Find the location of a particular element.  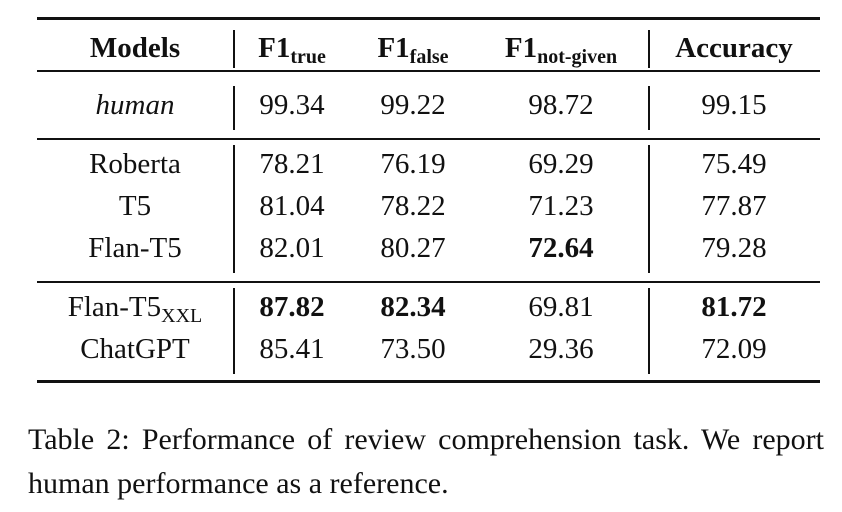

score-cell: 81.72 is located at coordinates (733, 307).